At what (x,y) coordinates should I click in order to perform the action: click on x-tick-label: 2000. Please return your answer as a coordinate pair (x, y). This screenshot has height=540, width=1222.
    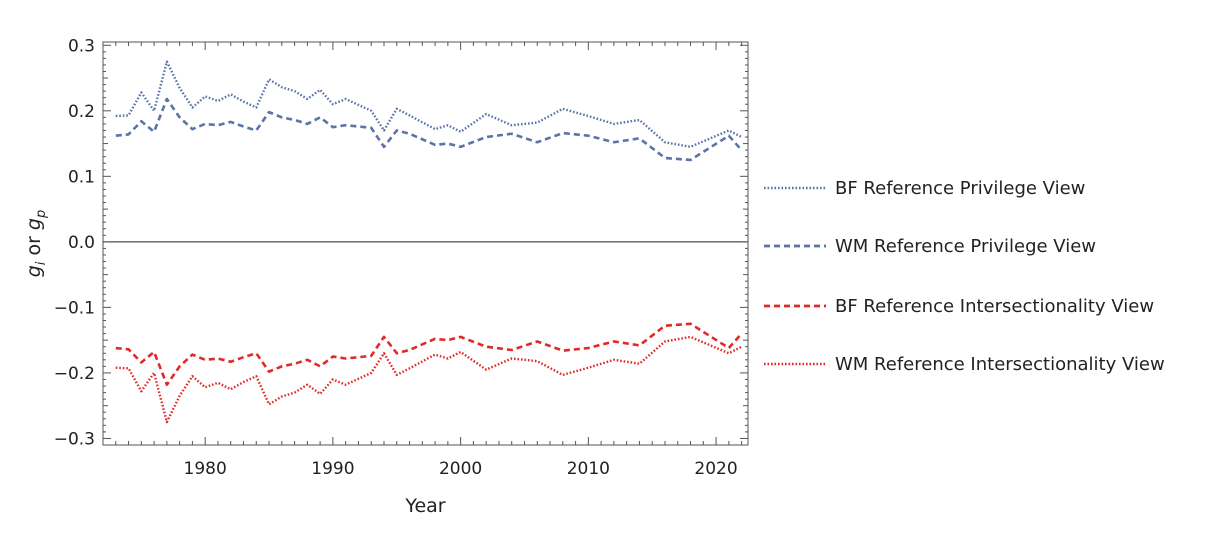
    Looking at the image, I should click on (460, 469).